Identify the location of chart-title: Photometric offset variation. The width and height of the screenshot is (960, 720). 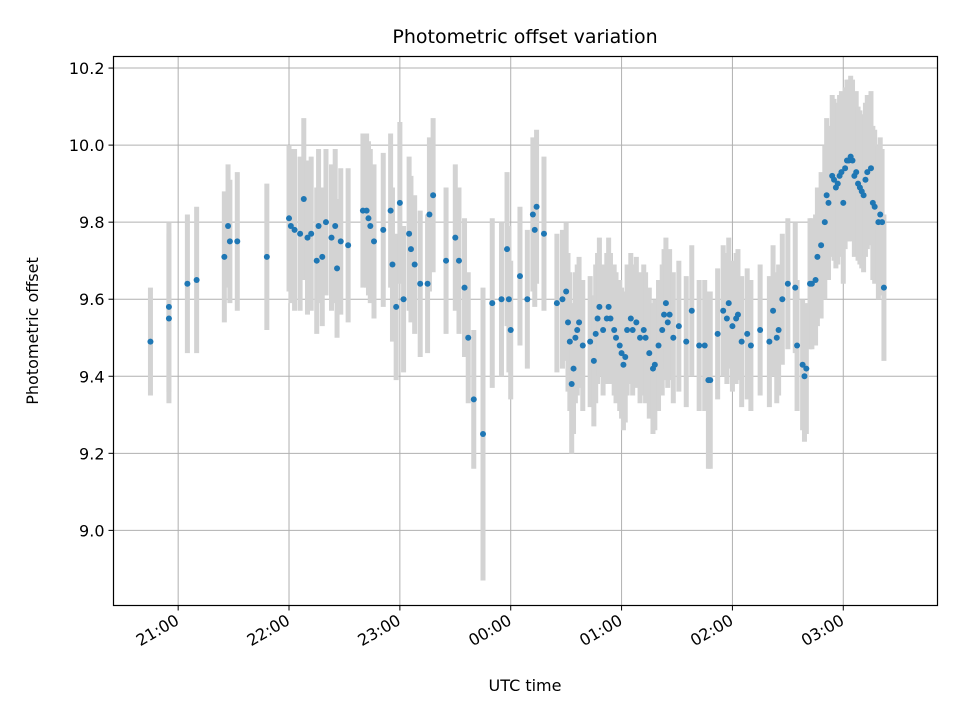
(524, 37).